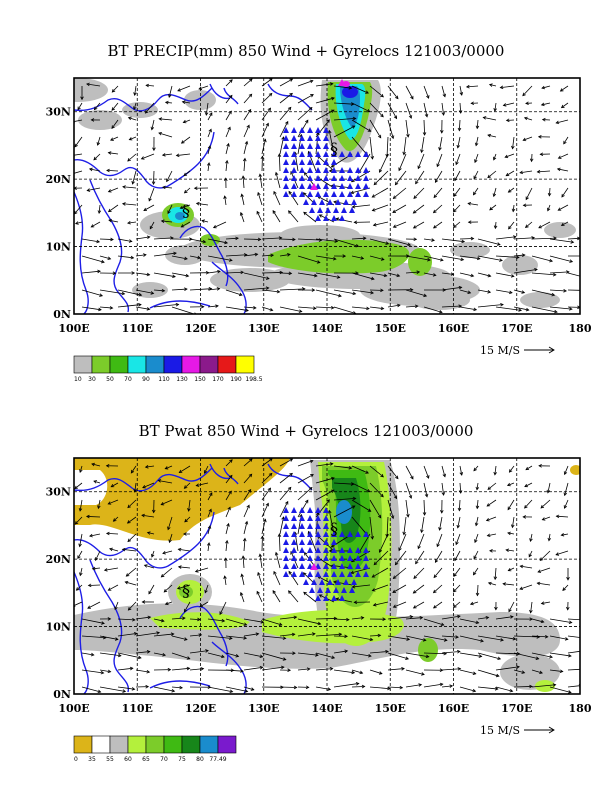 Image resolution: width=612 pixels, height=792 pixels. Describe the element at coordinates (182, 379) in the screenshot. I see `colorbar-label: 130` at that location.